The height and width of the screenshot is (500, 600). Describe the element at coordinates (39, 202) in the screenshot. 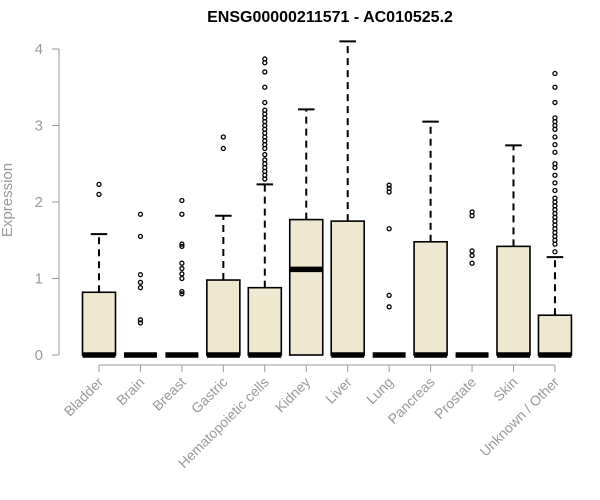

I see `y-tick-label-2: 2` at that location.